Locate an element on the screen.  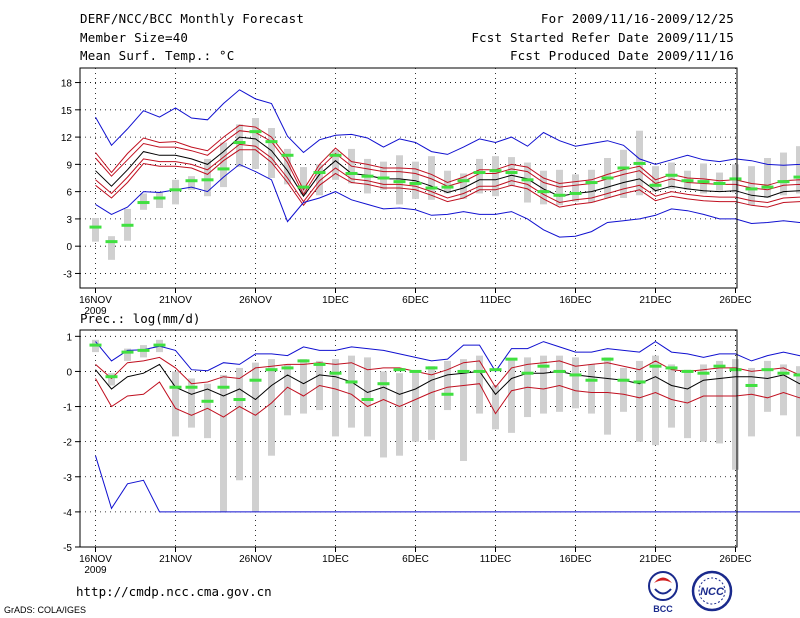
series-line-max is located at coordinates (447, 127).